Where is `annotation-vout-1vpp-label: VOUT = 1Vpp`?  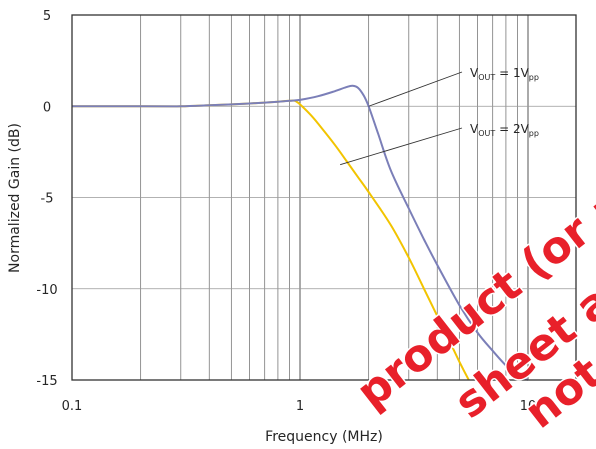 annotation-vout-1vpp-label: VOUT = 1Vpp is located at coordinates (504, 74).